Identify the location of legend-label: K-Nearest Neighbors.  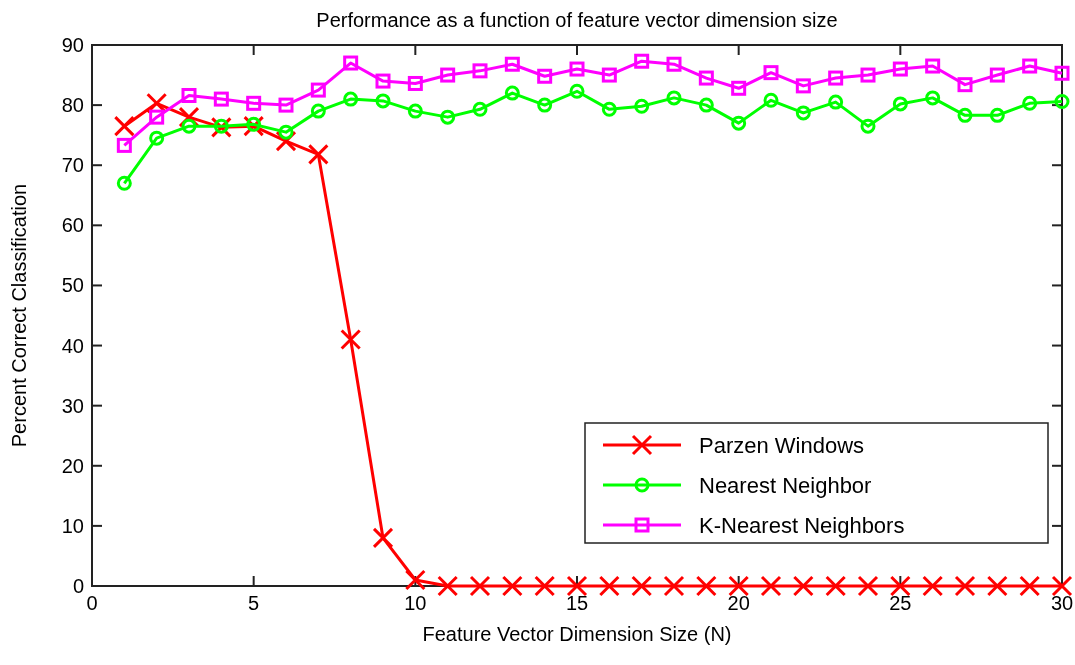
(802, 525).